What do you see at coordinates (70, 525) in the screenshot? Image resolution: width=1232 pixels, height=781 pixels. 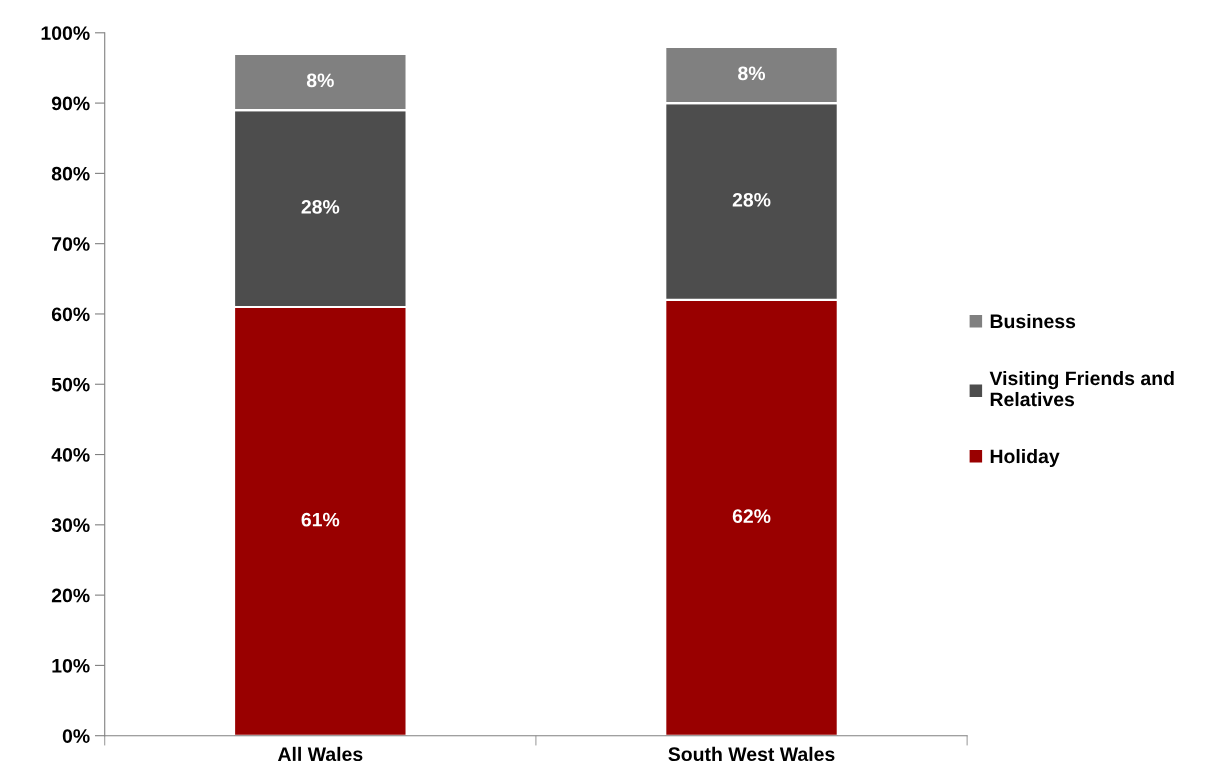 I see `y-tick-label: 30%` at bounding box center [70, 525].